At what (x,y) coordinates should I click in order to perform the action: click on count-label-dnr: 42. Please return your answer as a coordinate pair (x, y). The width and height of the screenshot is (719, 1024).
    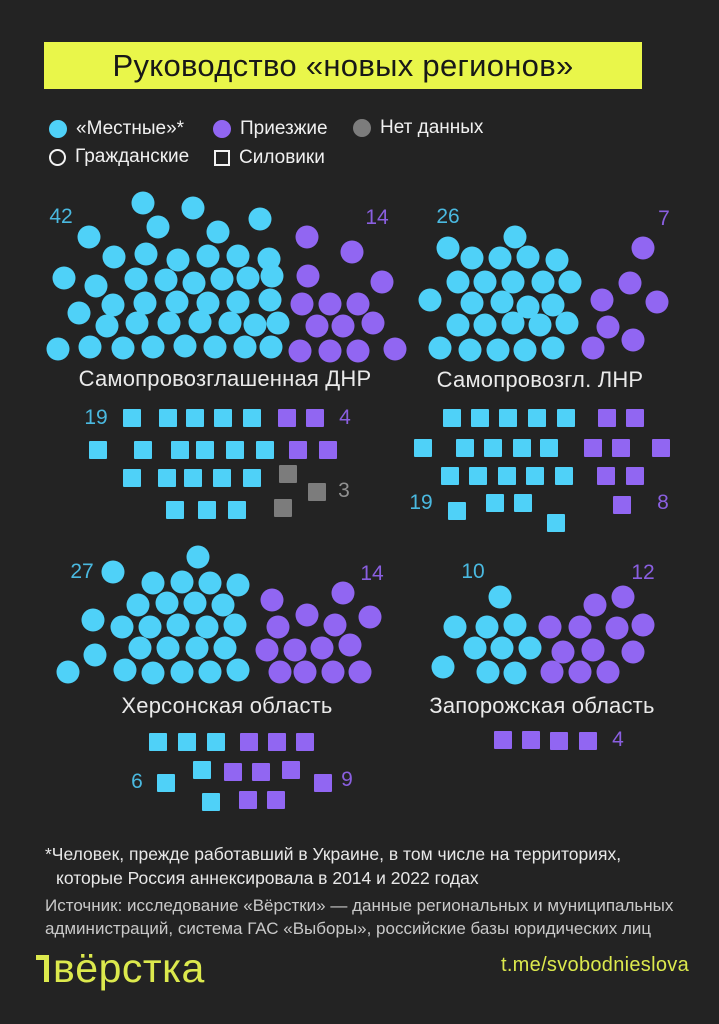
    Looking at the image, I should click on (61, 216).